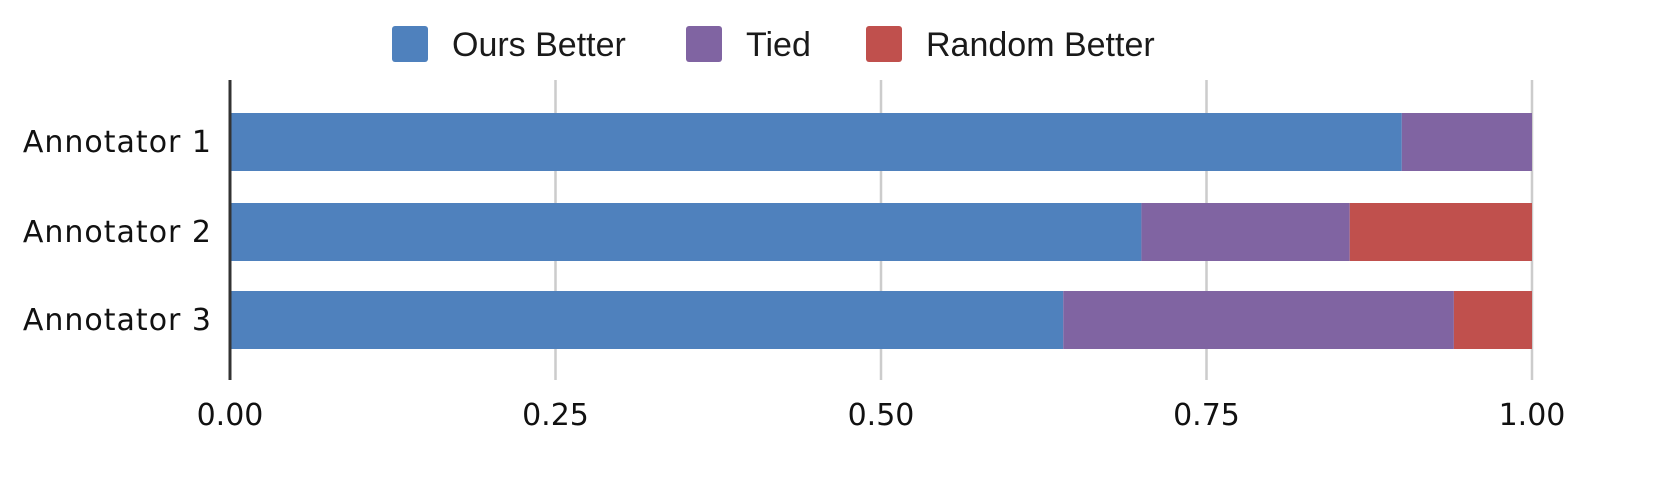  I want to click on x-tick-label: 0.00, so click(230, 415).